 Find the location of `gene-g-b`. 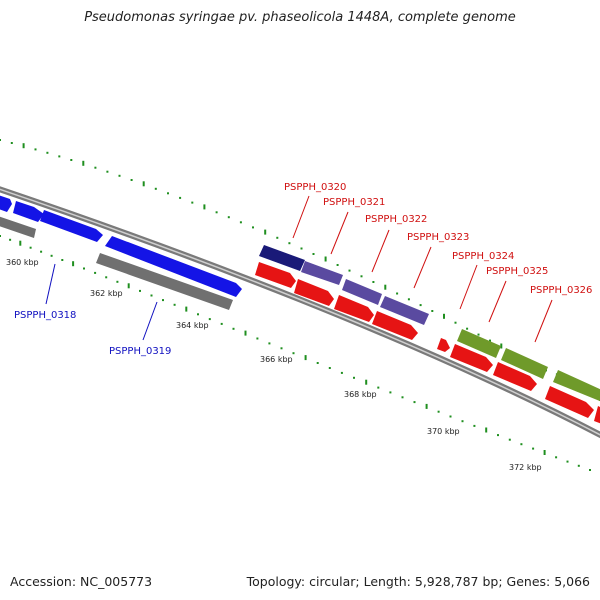

gene-g-b is located at coordinates (28, 211).